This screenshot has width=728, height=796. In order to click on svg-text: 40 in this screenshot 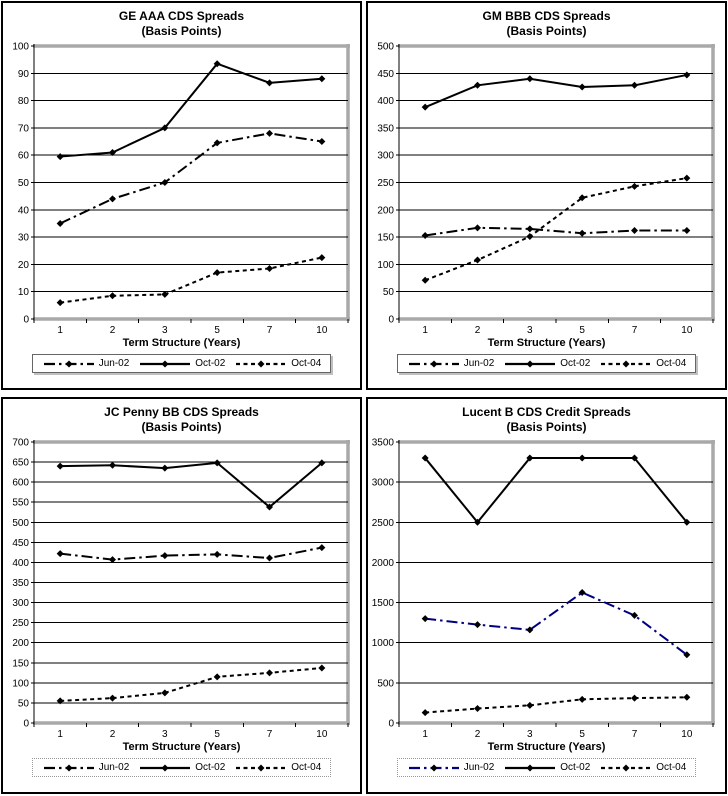, I will do `click(23, 210)`.